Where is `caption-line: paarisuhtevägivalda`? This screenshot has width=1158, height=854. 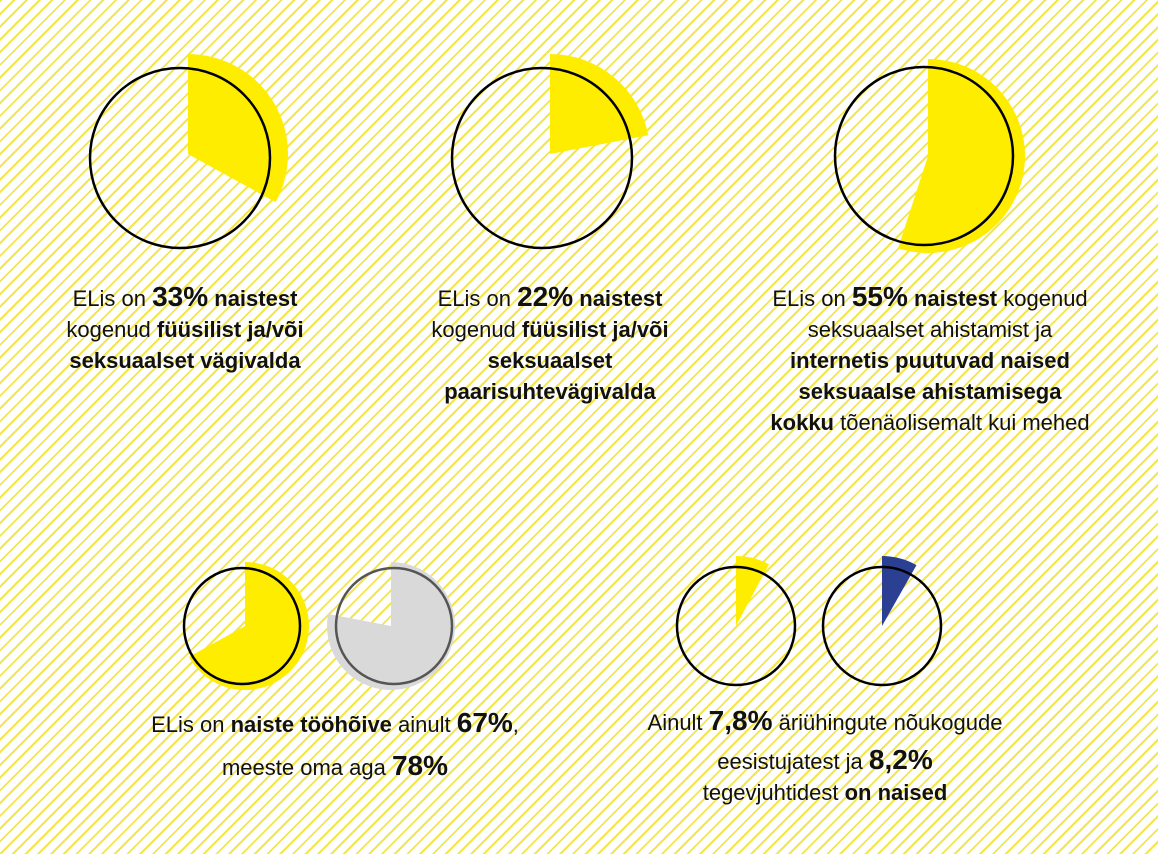 caption-line: paarisuhtevägivalda is located at coordinates (550, 391).